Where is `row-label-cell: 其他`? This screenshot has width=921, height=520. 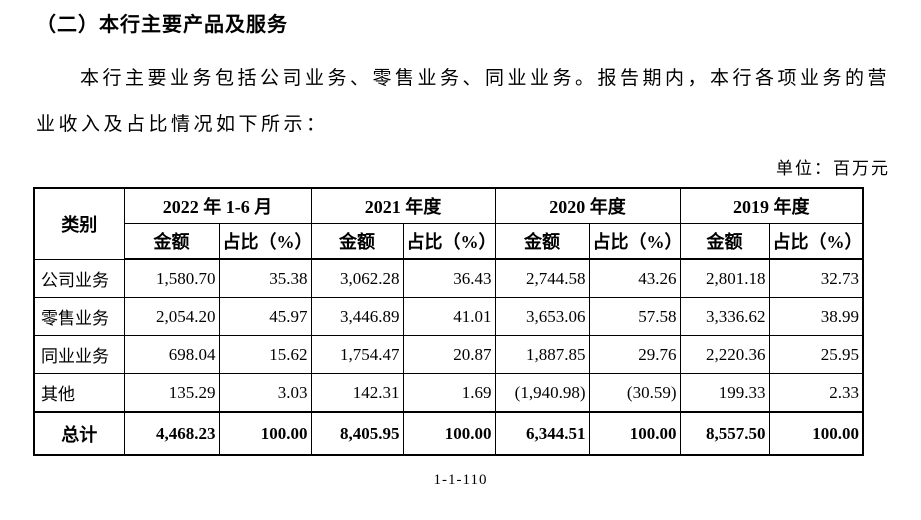 row-label-cell: 其他 is located at coordinates (79, 393).